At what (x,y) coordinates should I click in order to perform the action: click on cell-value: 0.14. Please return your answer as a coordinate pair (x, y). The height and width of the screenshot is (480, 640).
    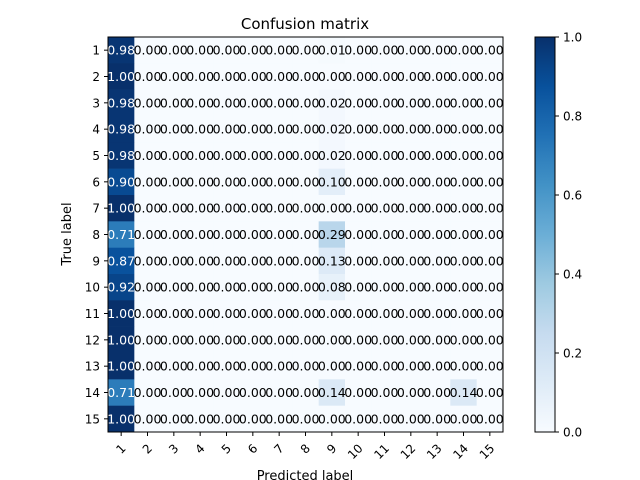
    Looking at the image, I should click on (332, 392).